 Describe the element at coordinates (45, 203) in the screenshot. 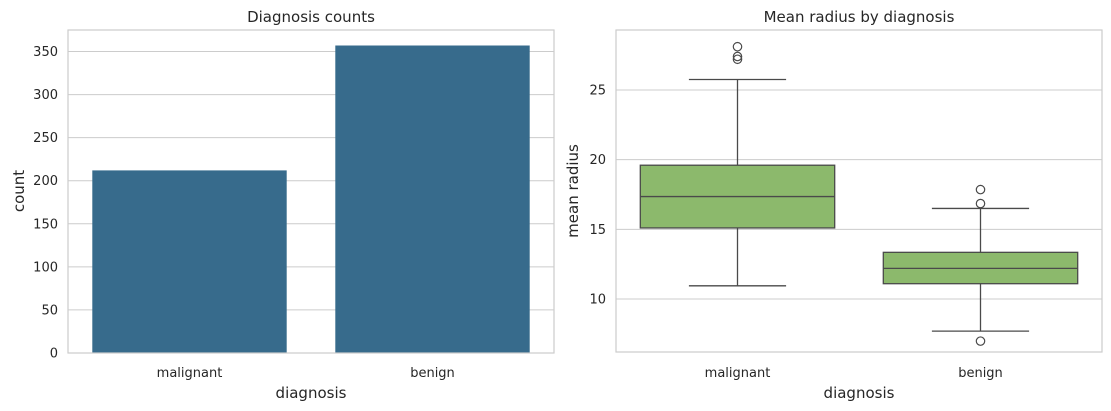

I see `bar-chart-y-ticks: 0 50 100 150 200 250 300 350` at that location.